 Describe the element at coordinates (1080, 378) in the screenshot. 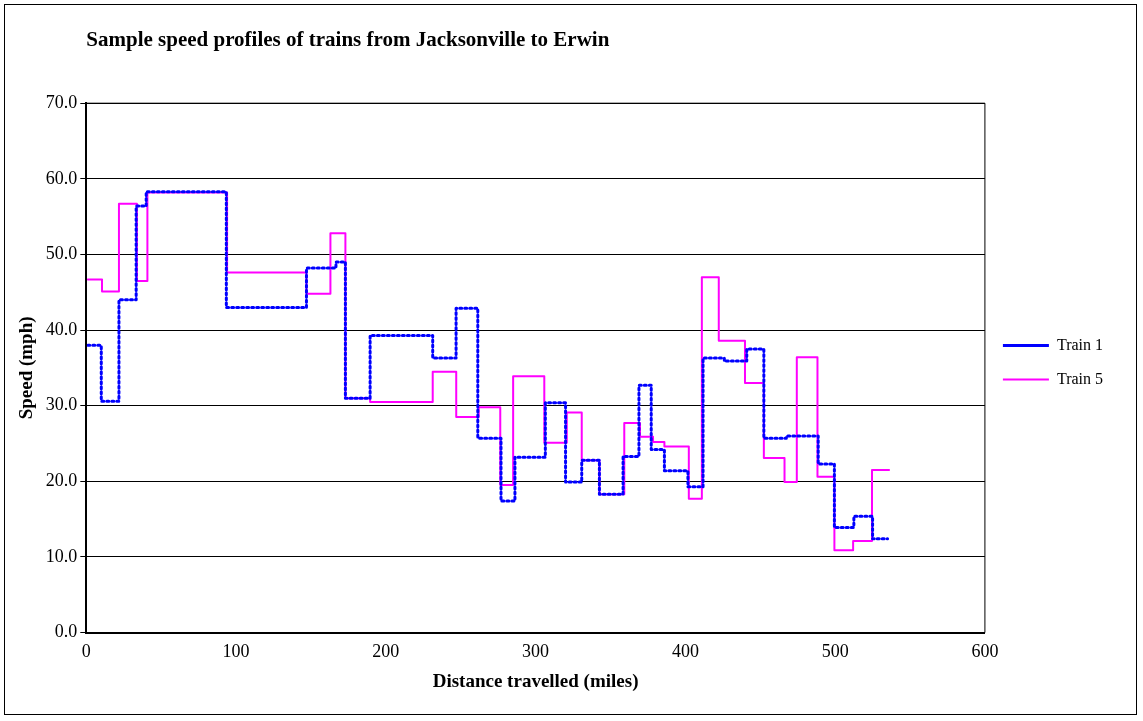

I see `legend-label: Train 5` at that location.